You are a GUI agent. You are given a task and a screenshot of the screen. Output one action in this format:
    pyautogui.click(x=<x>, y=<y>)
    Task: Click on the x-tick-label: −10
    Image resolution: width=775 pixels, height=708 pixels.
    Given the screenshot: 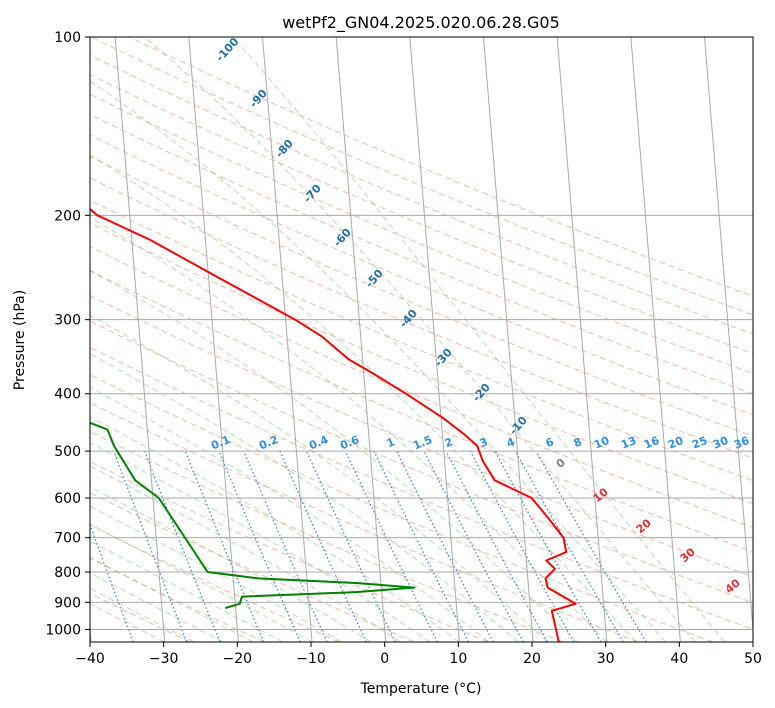 What is the action you would take?
    pyautogui.click(x=311, y=659)
    